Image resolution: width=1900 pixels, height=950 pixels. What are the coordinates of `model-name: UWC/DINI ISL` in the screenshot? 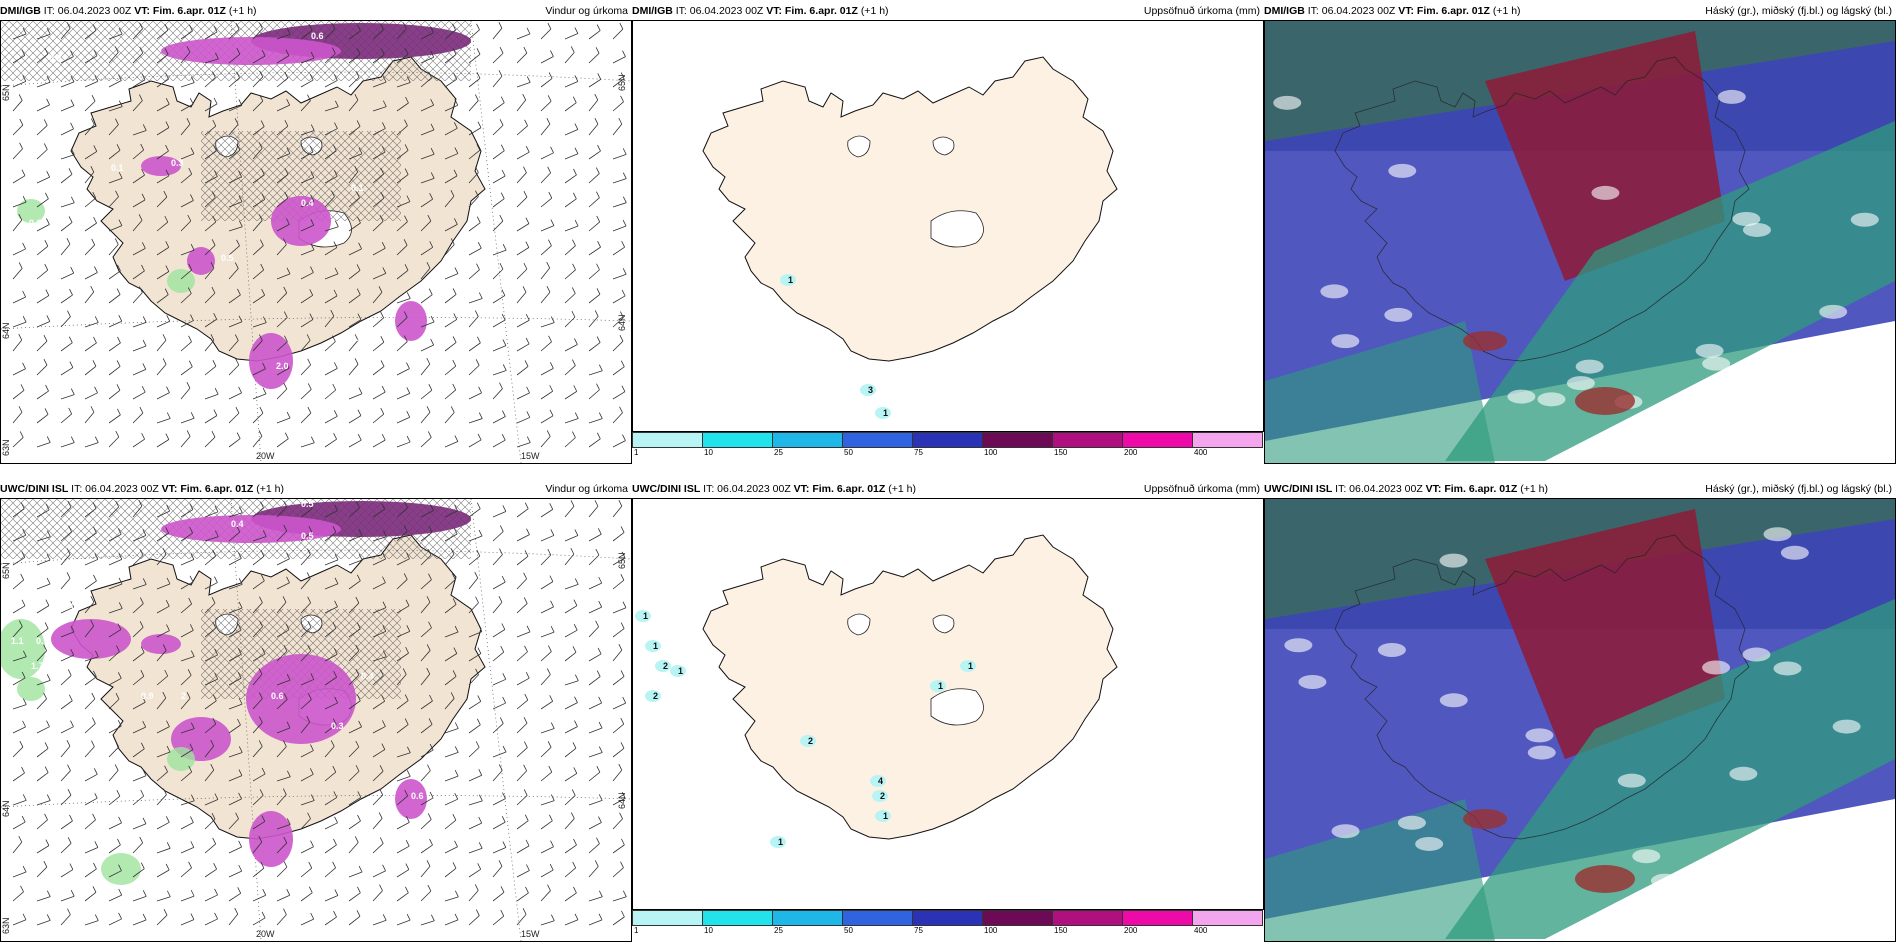 It's located at (666, 489).